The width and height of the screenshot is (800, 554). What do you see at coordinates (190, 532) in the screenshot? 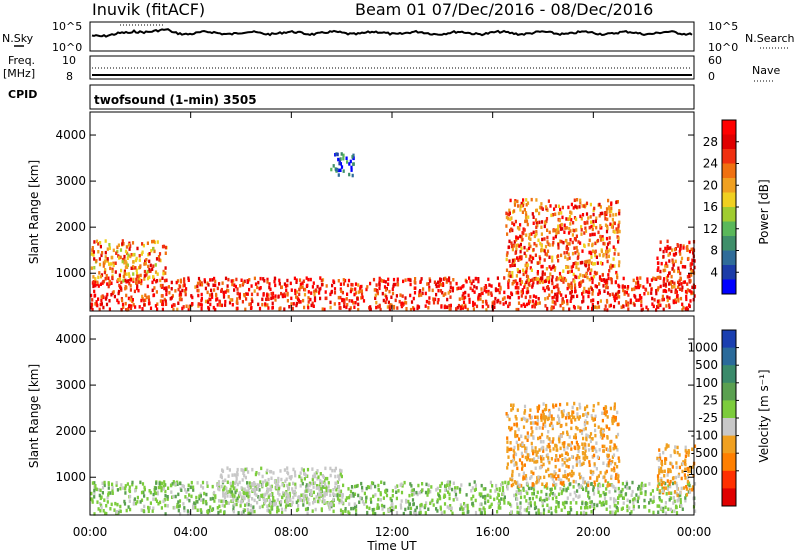
I see `time-tick-label: 04:00` at bounding box center [190, 532].